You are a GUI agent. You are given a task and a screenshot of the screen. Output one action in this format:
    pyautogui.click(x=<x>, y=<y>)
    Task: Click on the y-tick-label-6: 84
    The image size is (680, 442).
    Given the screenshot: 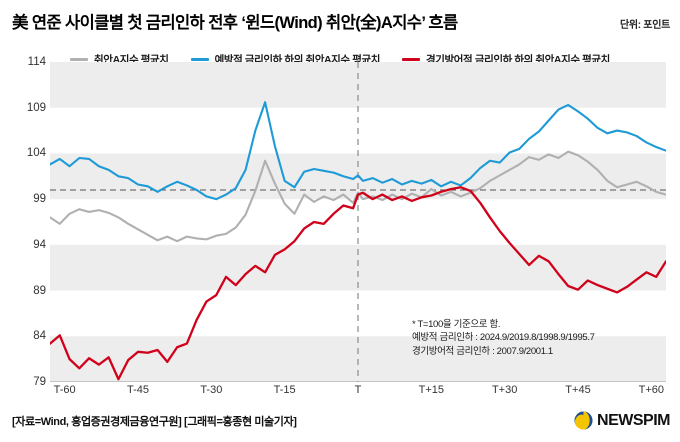 What is the action you would take?
    pyautogui.click(x=39, y=336)
    